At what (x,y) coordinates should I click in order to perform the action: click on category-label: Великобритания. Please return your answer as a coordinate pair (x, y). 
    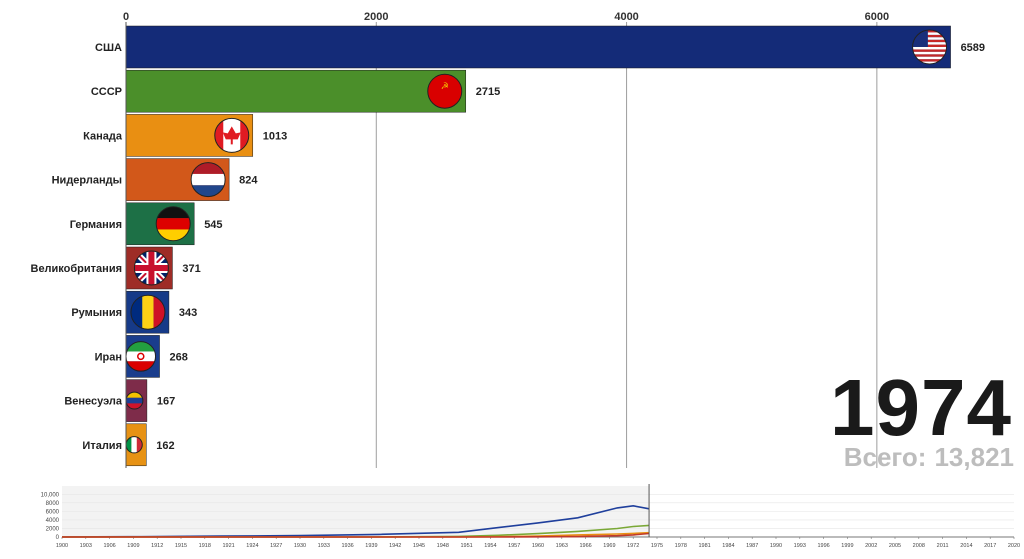
    Looking at the image, I should click on (77, 269).